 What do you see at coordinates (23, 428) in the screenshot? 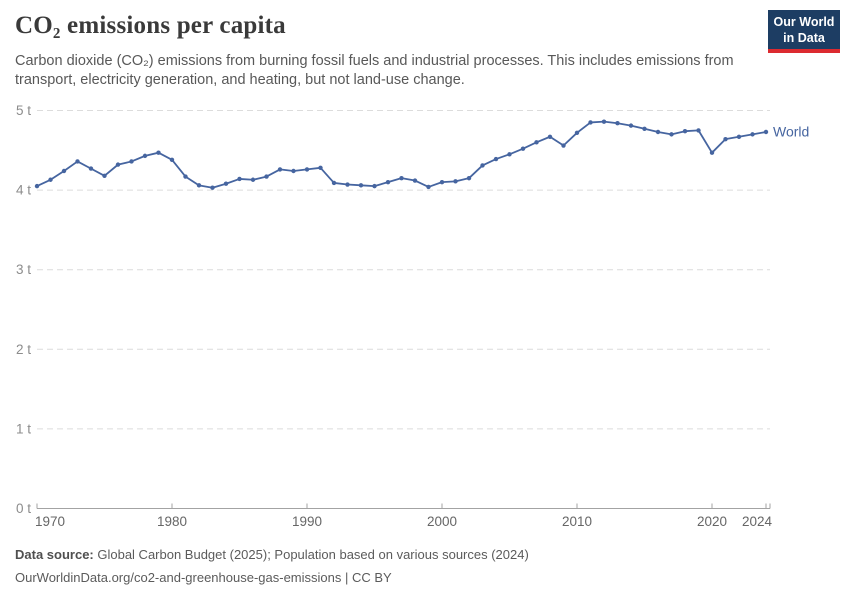
I see `y-axis-tick-label: 1 t` at bounding box center [23, 428].